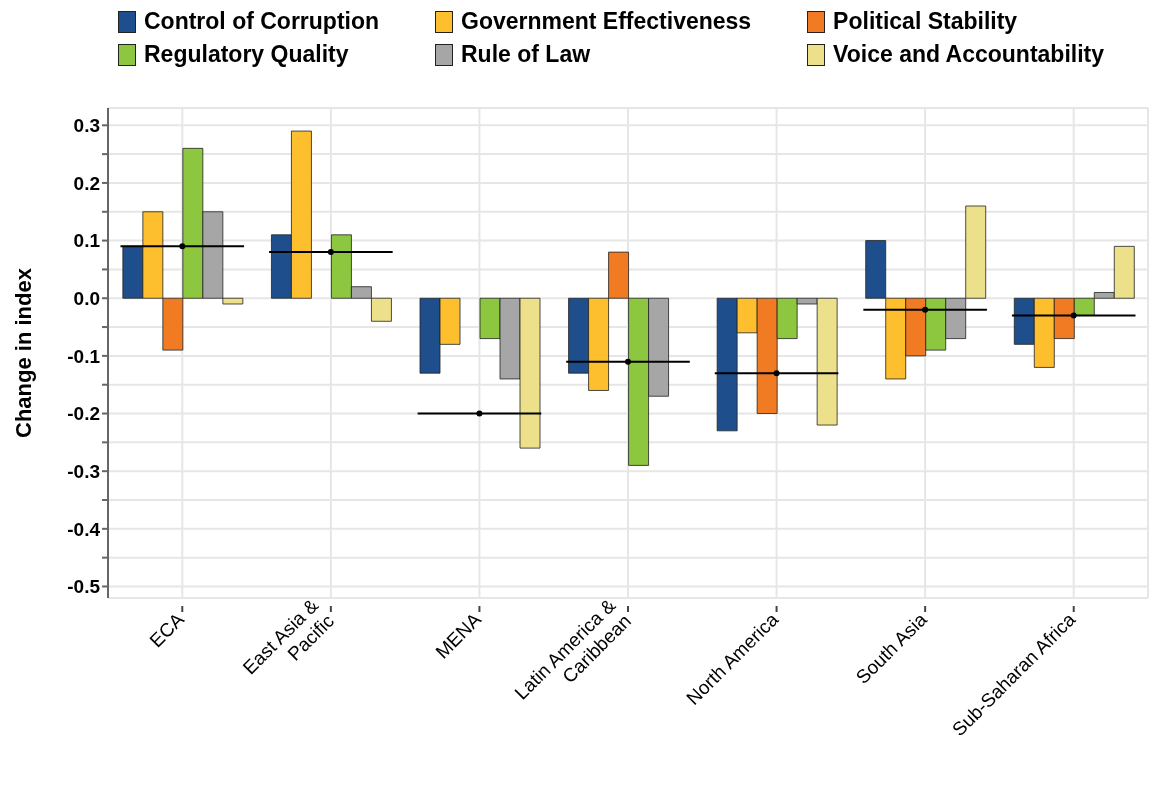 This screenshot has height=806, width=1168. Describe the element at coordinates (84, 587) in the screenshot. I see `y-tick-label: -0.5` at that location.